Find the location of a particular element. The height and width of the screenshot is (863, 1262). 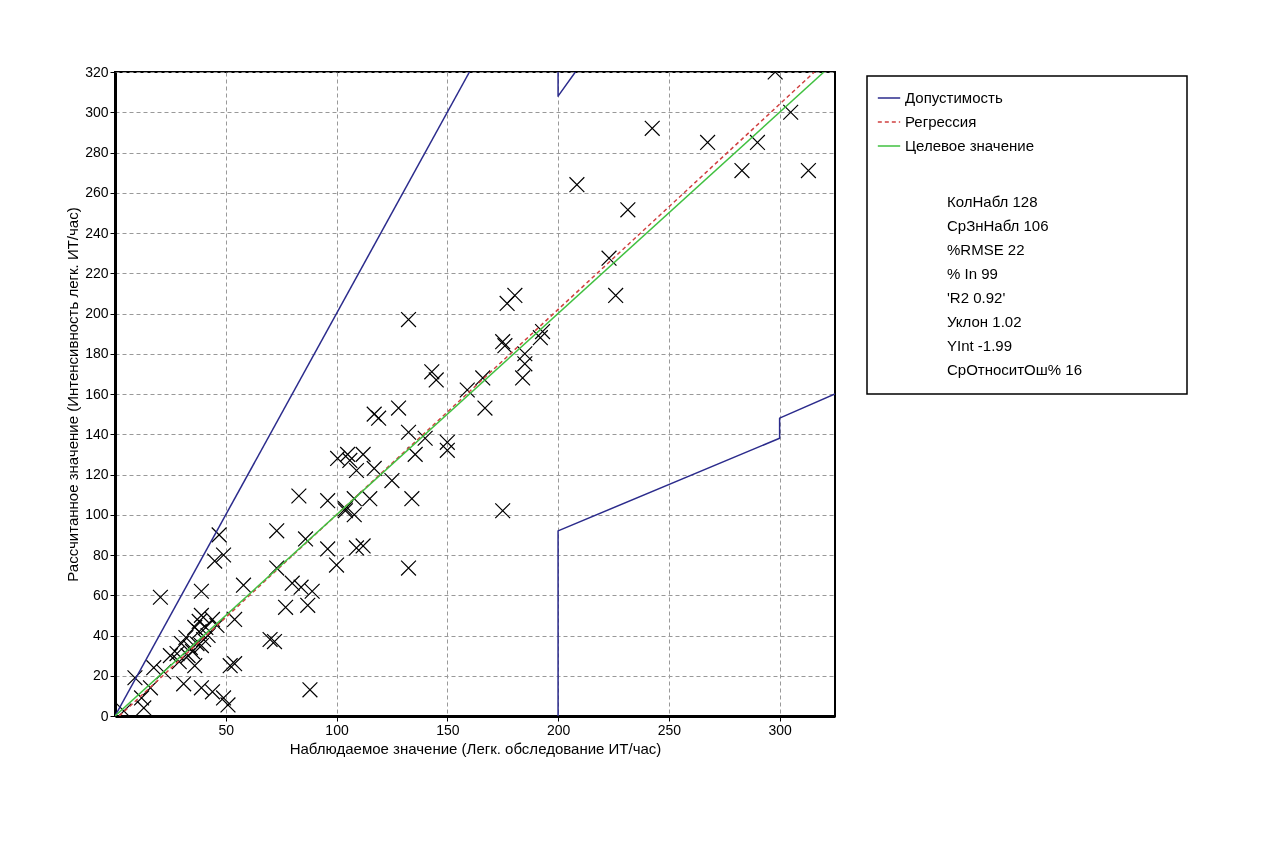

y-tick-label: 100 is located at coordinates (97, 514).